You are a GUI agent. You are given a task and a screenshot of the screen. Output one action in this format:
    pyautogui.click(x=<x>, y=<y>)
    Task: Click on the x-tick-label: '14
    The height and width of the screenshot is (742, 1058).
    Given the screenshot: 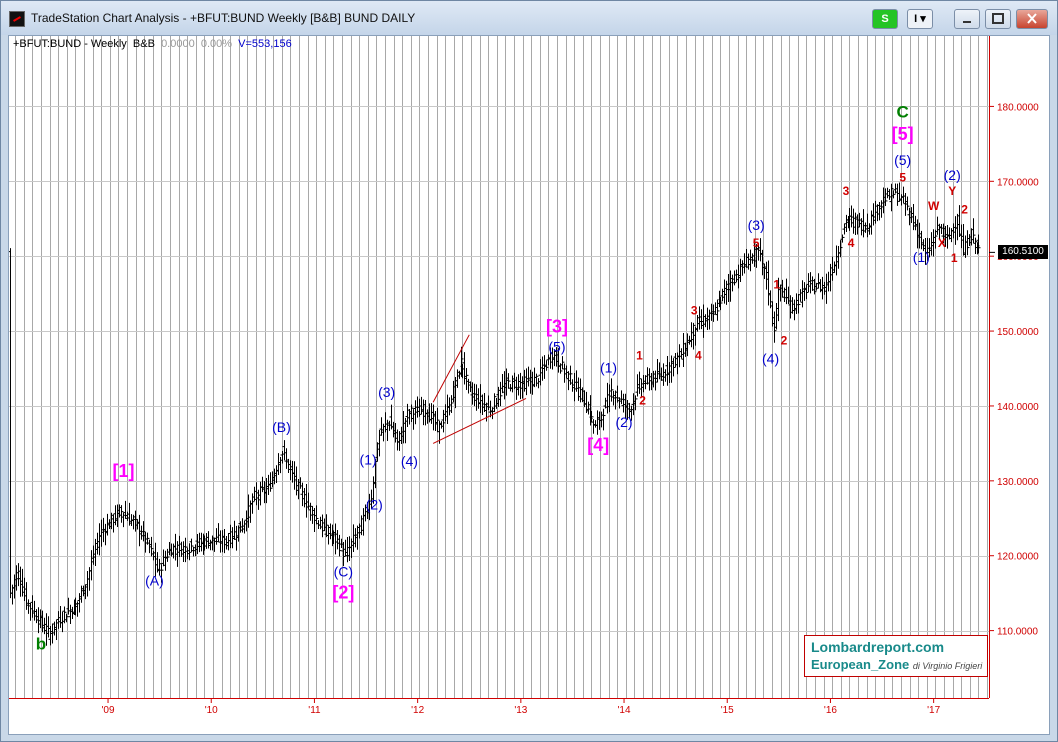 What is the action you would take?
    pyautogui.click(x=624, y=710)
    